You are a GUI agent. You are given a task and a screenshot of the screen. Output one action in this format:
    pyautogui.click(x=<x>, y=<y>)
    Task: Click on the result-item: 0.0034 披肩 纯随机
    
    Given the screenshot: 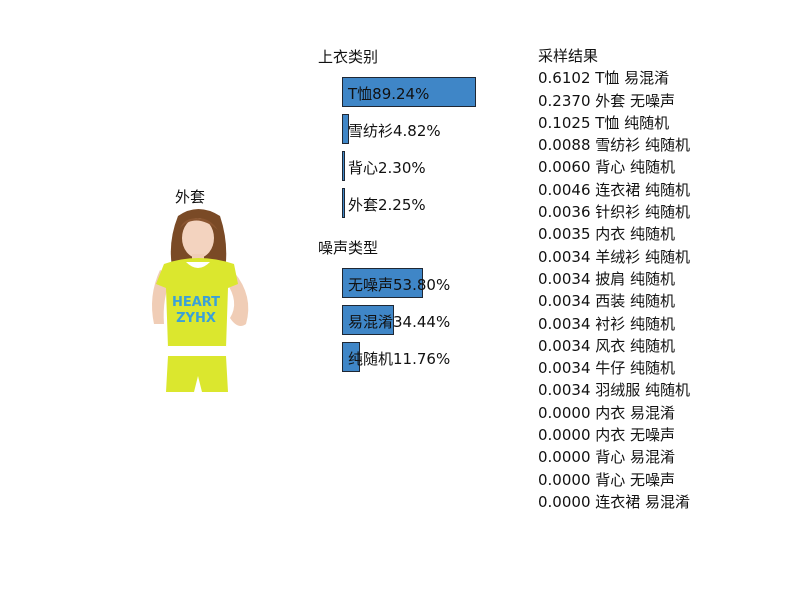 What is the action you would take?
    pyautogui.click(x=607, y=278)
    